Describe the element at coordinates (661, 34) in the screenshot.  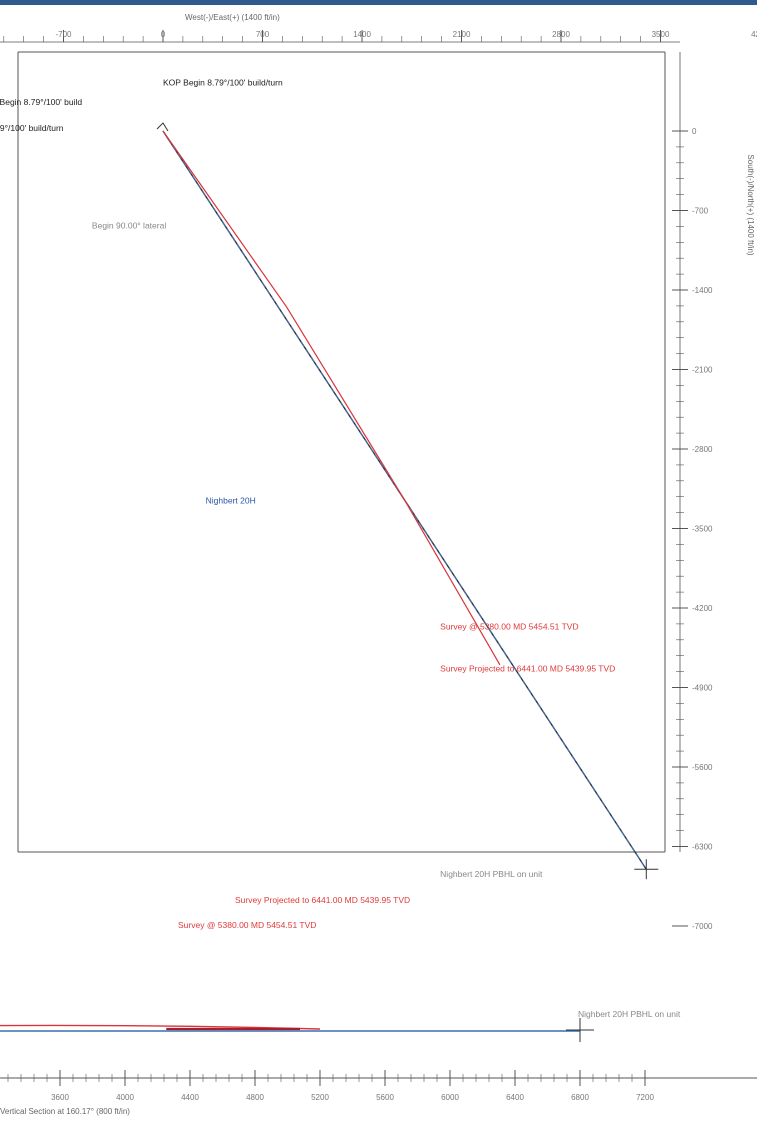
I see `plan-x-tick-label: 3500` at that location.